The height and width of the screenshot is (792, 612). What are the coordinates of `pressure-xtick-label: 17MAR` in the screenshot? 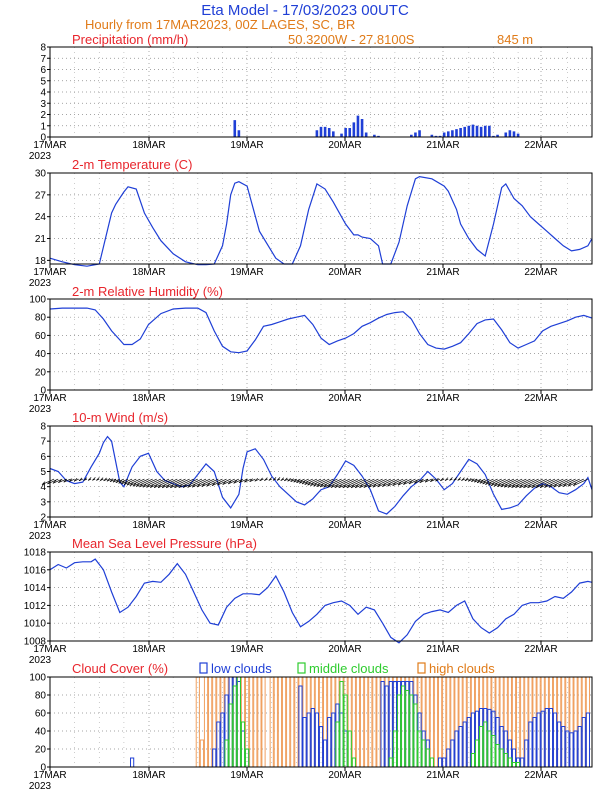 It's located at (49, 649).